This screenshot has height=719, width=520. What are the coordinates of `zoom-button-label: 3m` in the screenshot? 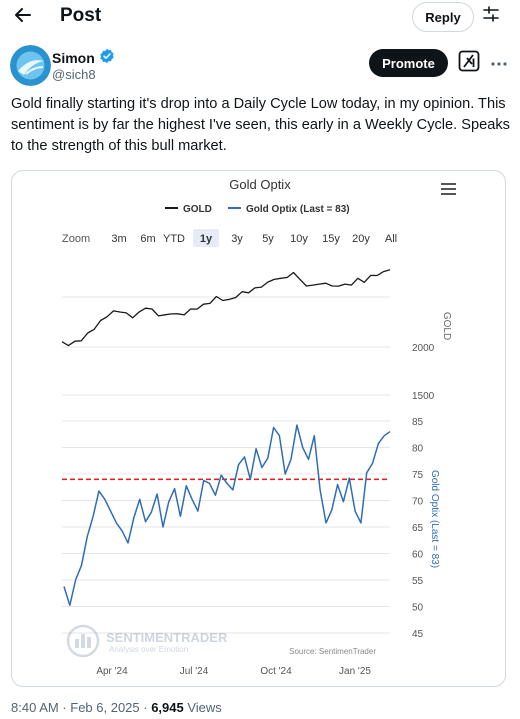 It's located at (118, 239).